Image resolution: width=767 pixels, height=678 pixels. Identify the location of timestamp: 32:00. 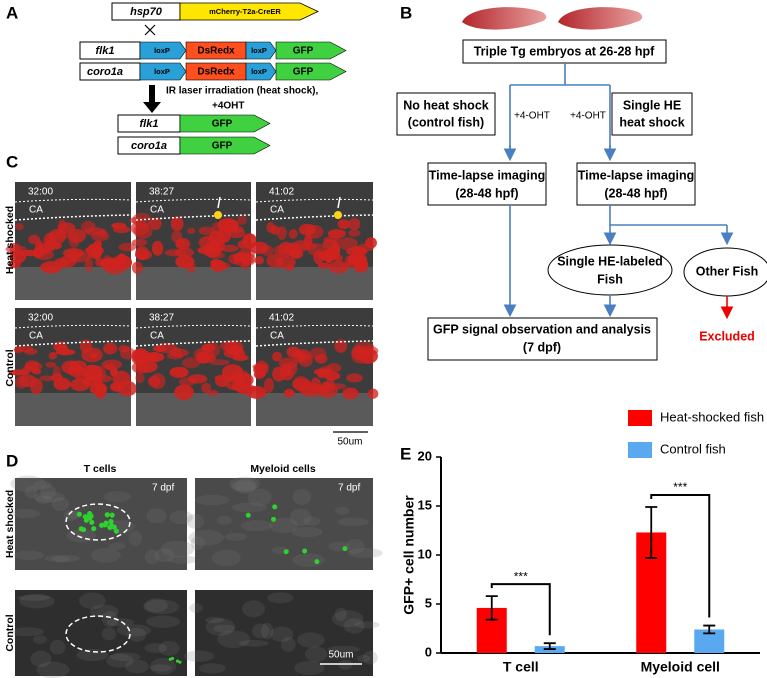
(40, 192).